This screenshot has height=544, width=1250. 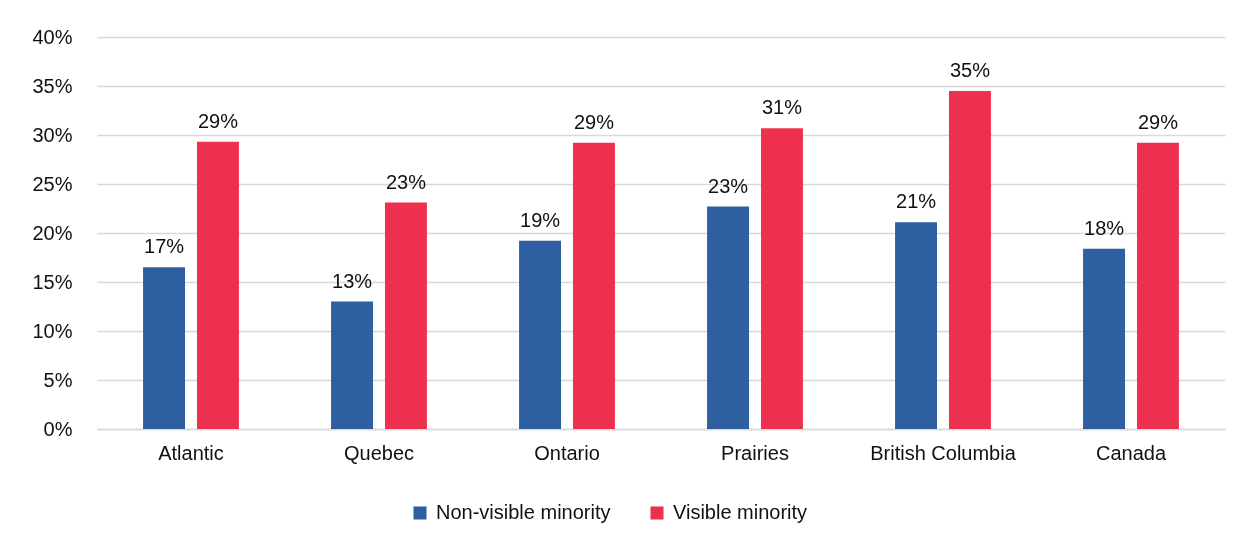 I want to click on y-tick-label: 10%, so click(x=52, y=330).